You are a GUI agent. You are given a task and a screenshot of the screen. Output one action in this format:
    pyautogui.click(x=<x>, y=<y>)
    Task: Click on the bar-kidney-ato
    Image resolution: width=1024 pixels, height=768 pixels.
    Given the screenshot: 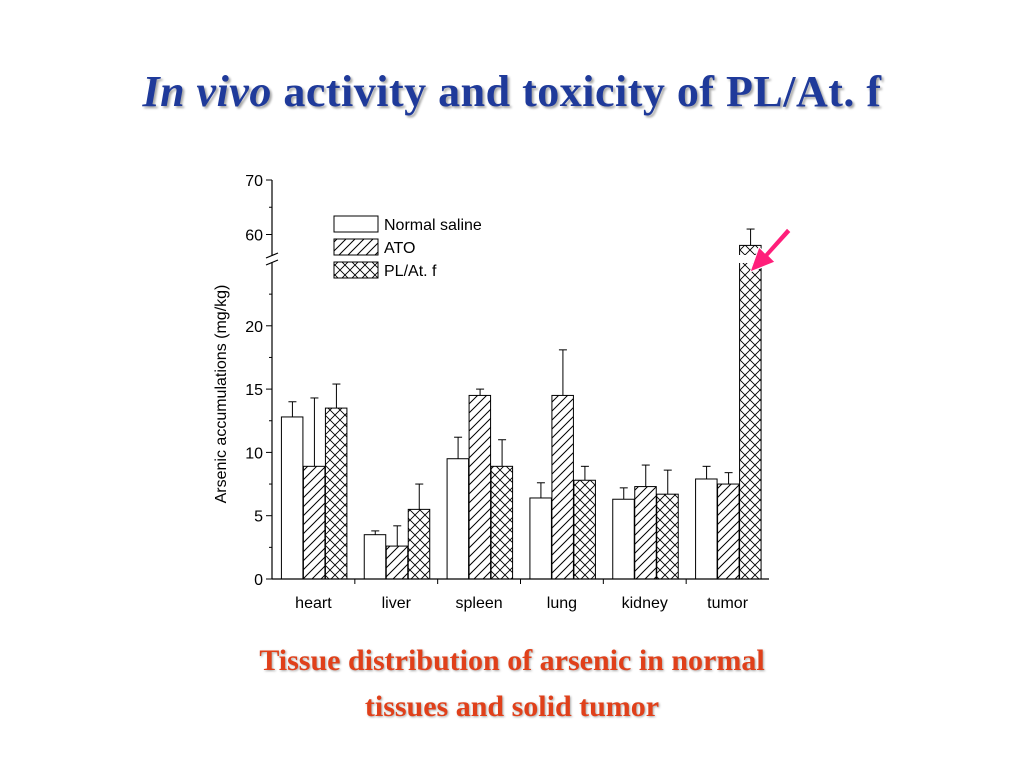 What is the action you would take?
    pyautogui.click(x=645, y=533)
    